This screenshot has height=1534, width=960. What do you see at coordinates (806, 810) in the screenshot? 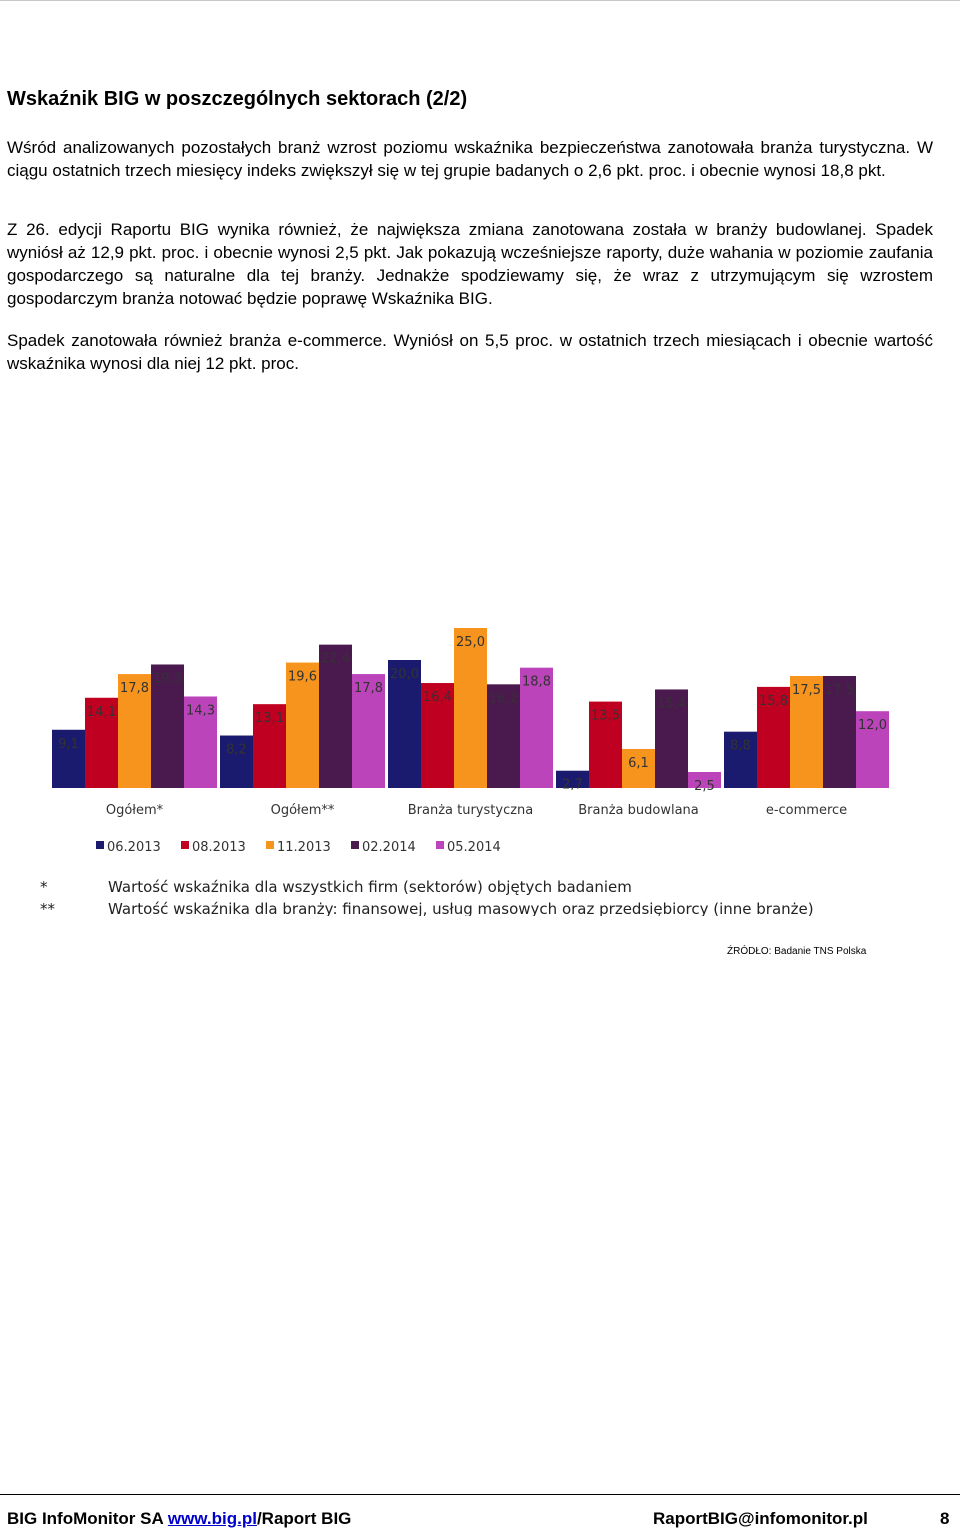
I see `category-label: e-commerce` at bounding box center [806, 810].